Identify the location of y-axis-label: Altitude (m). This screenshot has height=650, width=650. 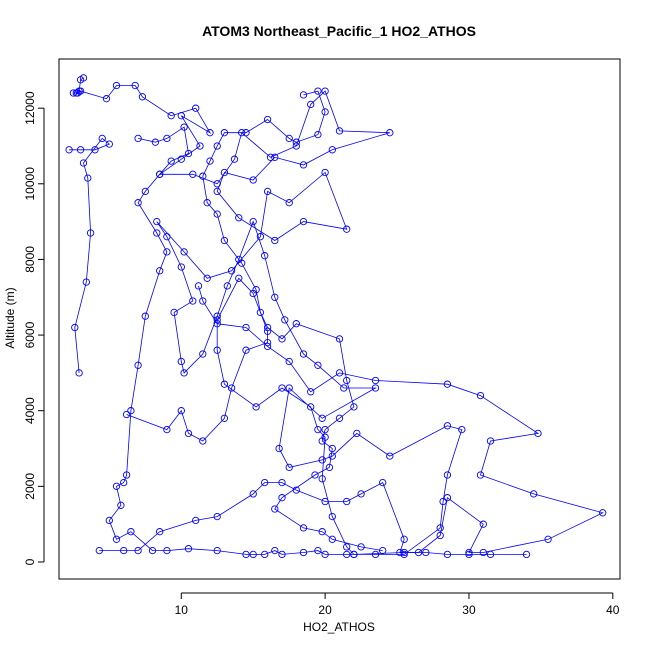
(10, 317).